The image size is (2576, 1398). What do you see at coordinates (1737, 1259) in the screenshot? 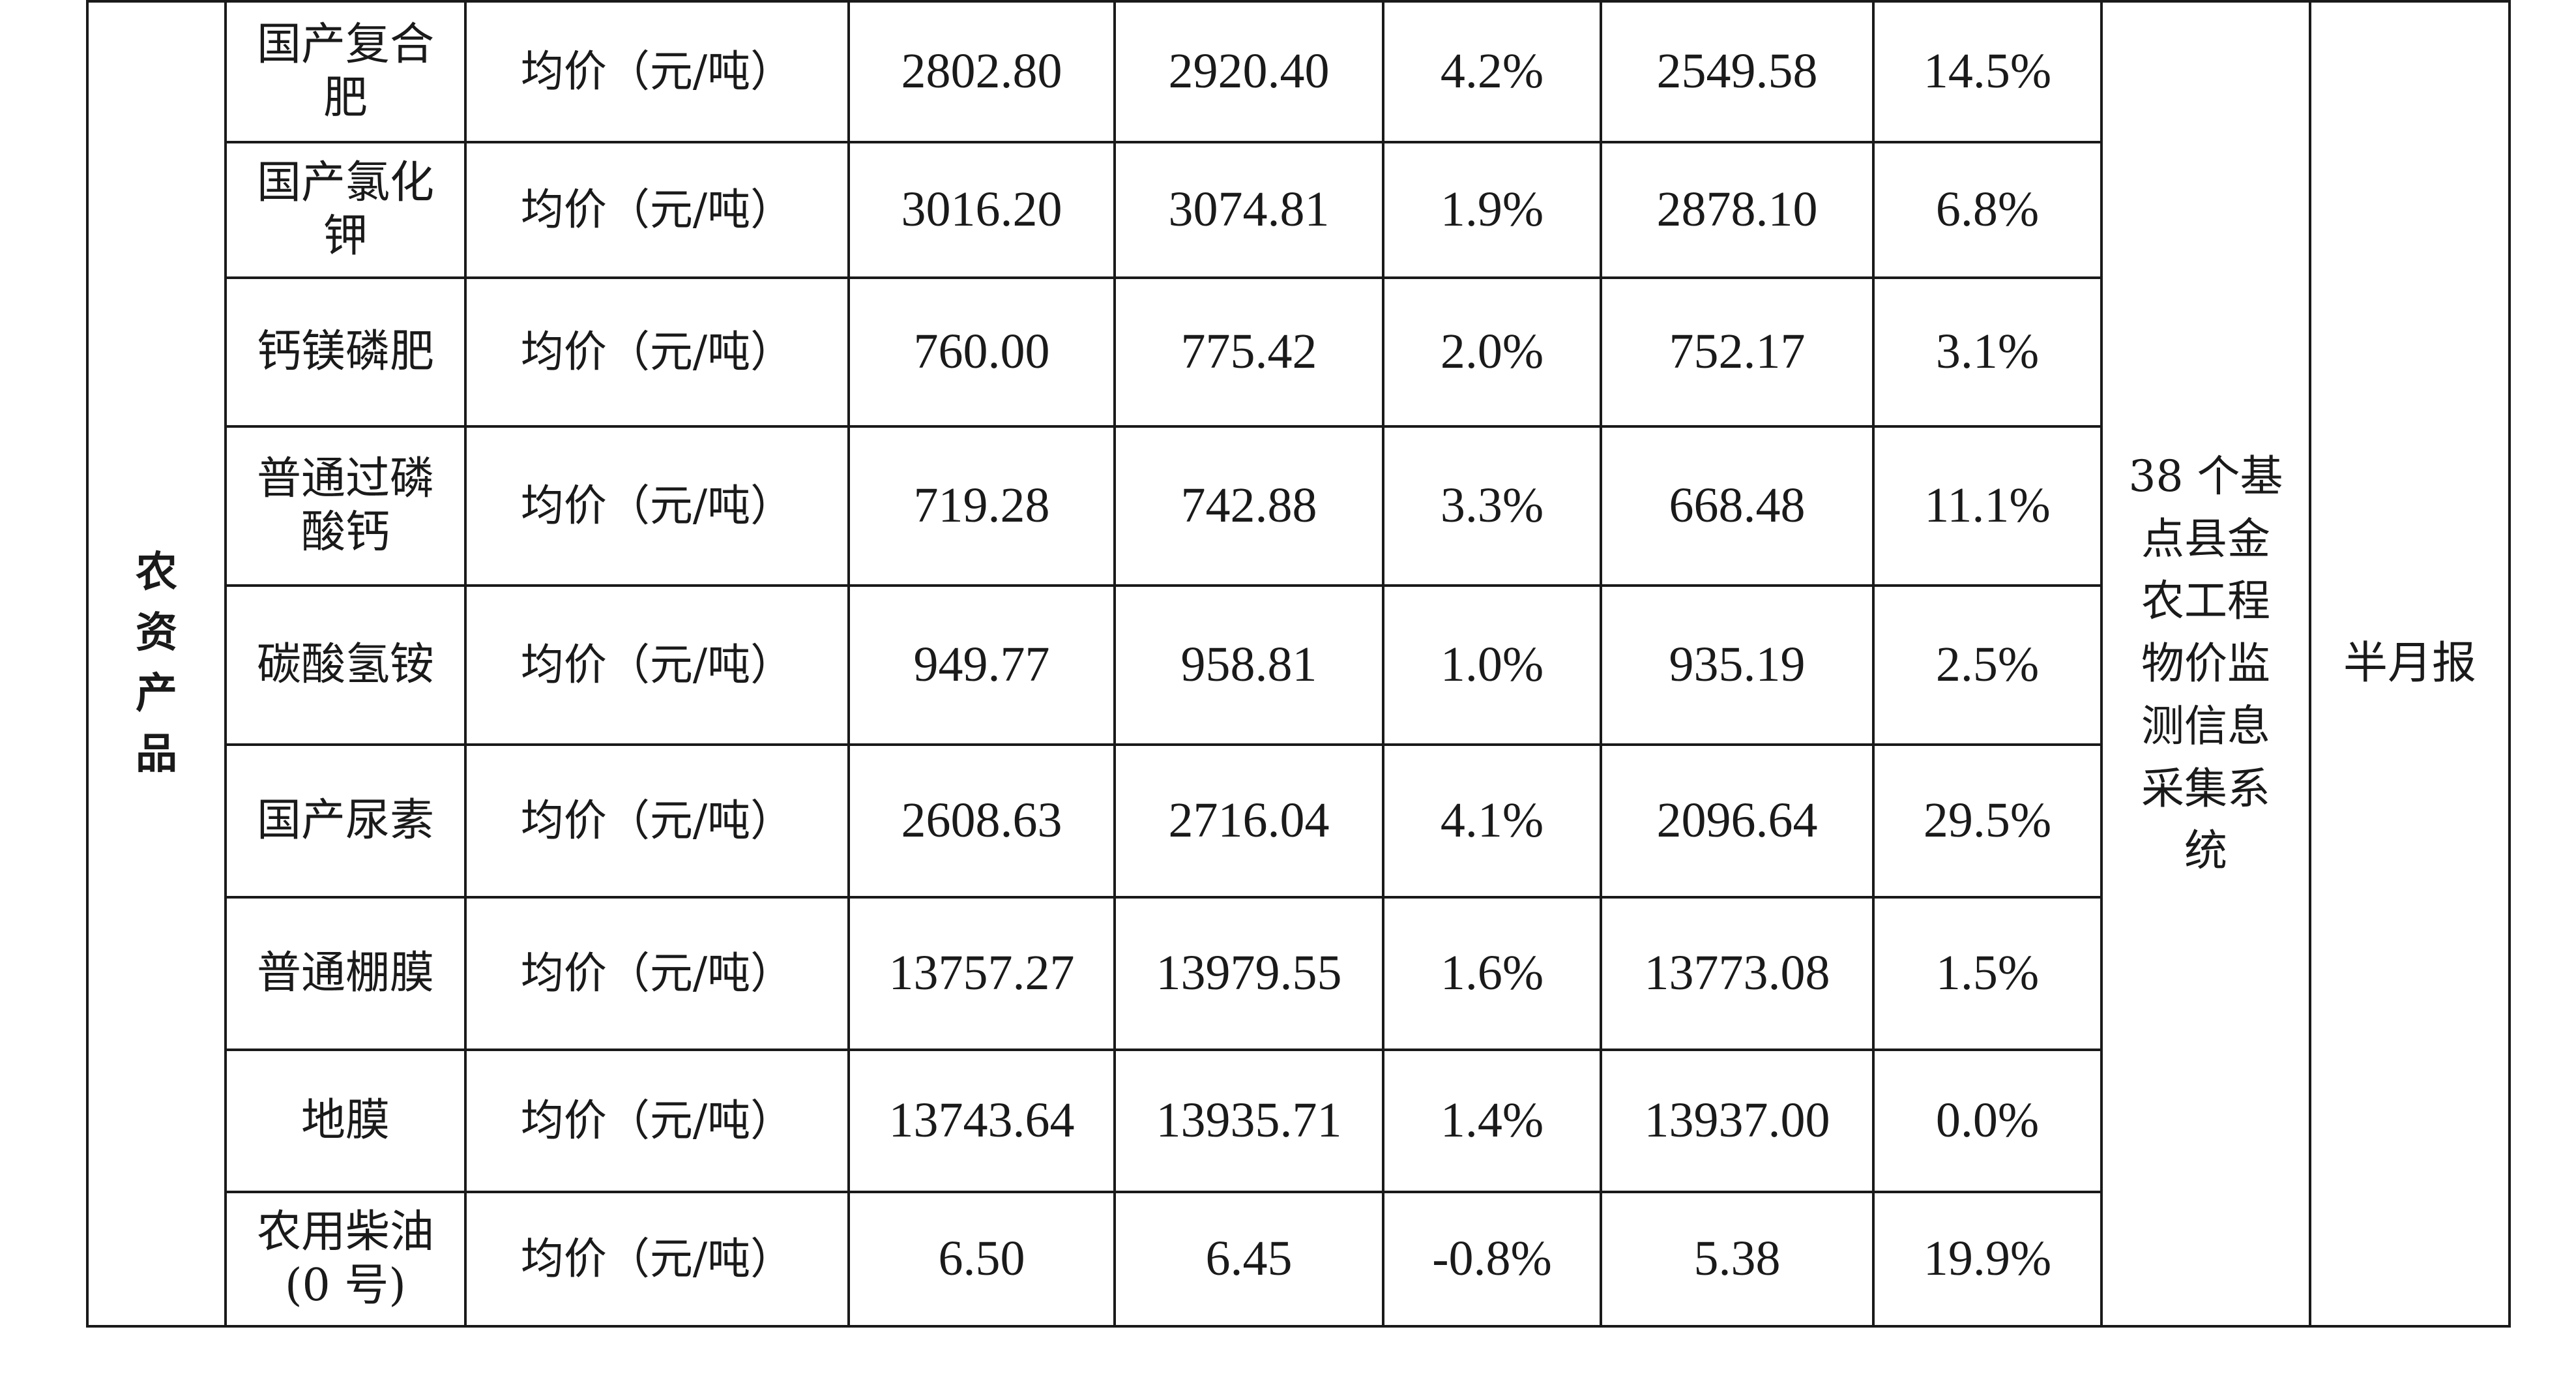
I see `price-value-cell: 5.38` at bounding box center [1737, 1259].